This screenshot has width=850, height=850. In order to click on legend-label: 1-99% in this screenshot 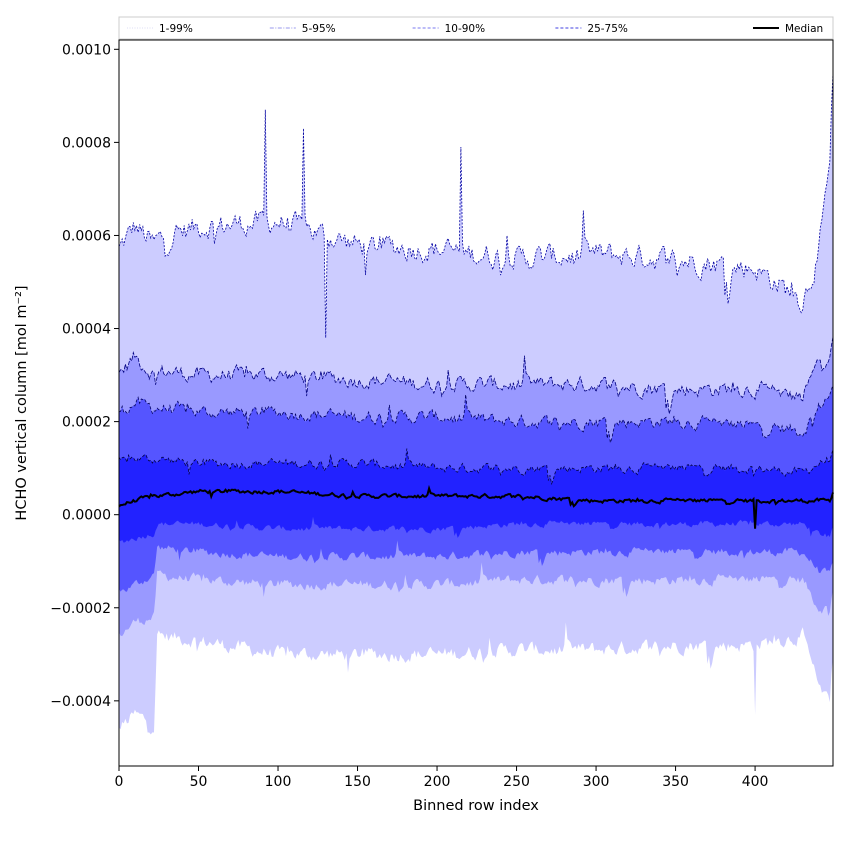, I will do `click(176, 29)`.